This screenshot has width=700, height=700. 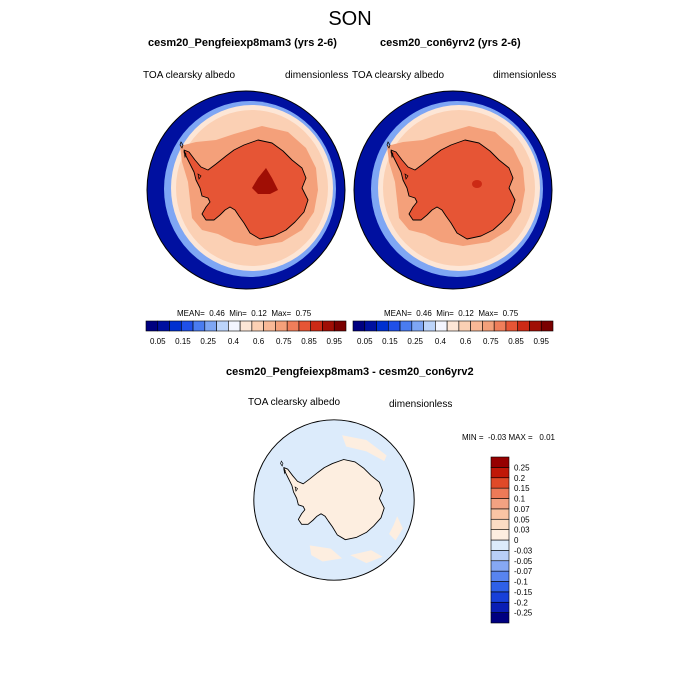 What do you see at coordinates (473, 437) in the screenshot?
I see `panel3-min-label: MIN =` at bounding box center [473, 437].